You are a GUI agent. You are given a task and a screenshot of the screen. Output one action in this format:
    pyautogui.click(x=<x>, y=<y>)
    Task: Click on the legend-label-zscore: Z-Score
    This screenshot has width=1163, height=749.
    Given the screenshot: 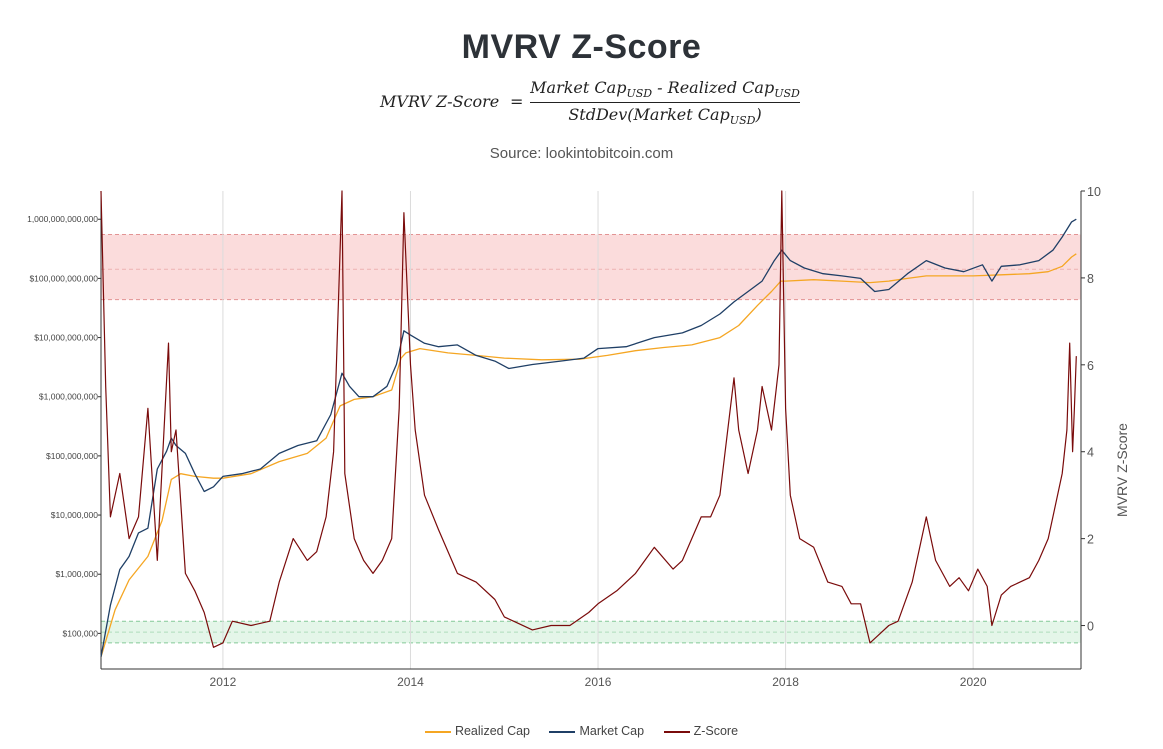 What is the action you would take?
    pyautogui.click(x=716, y=731)
    